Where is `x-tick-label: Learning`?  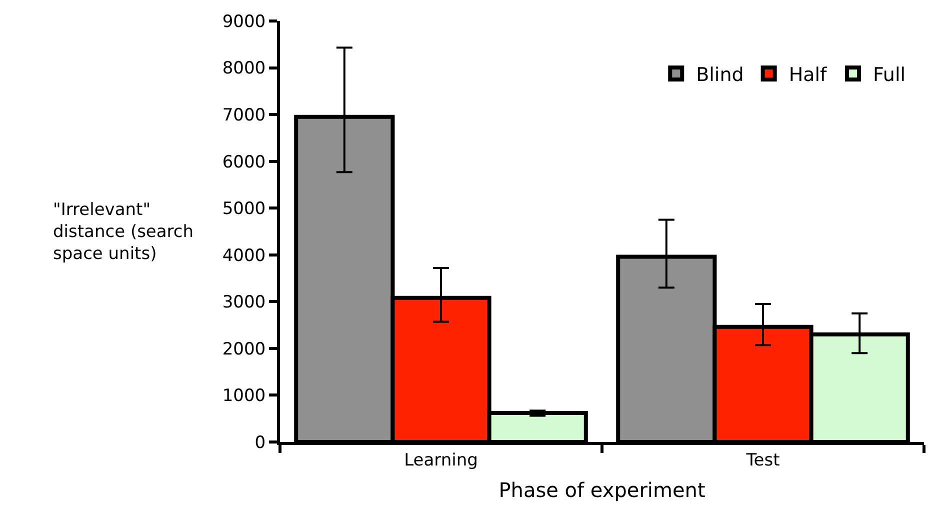 x-tick-label: Learning is located at coordinates (441, 460).